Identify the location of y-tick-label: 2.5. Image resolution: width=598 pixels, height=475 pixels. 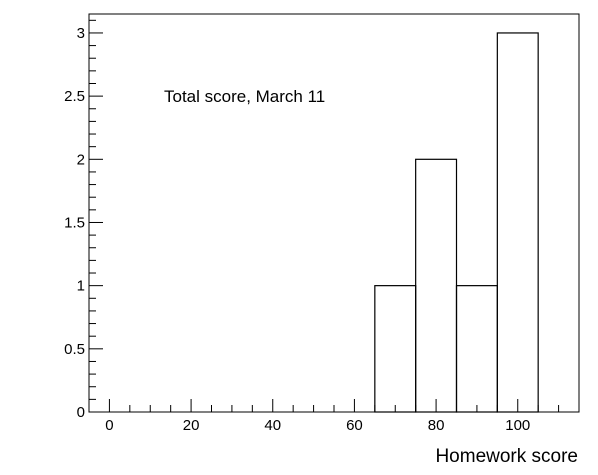
(74, 96).